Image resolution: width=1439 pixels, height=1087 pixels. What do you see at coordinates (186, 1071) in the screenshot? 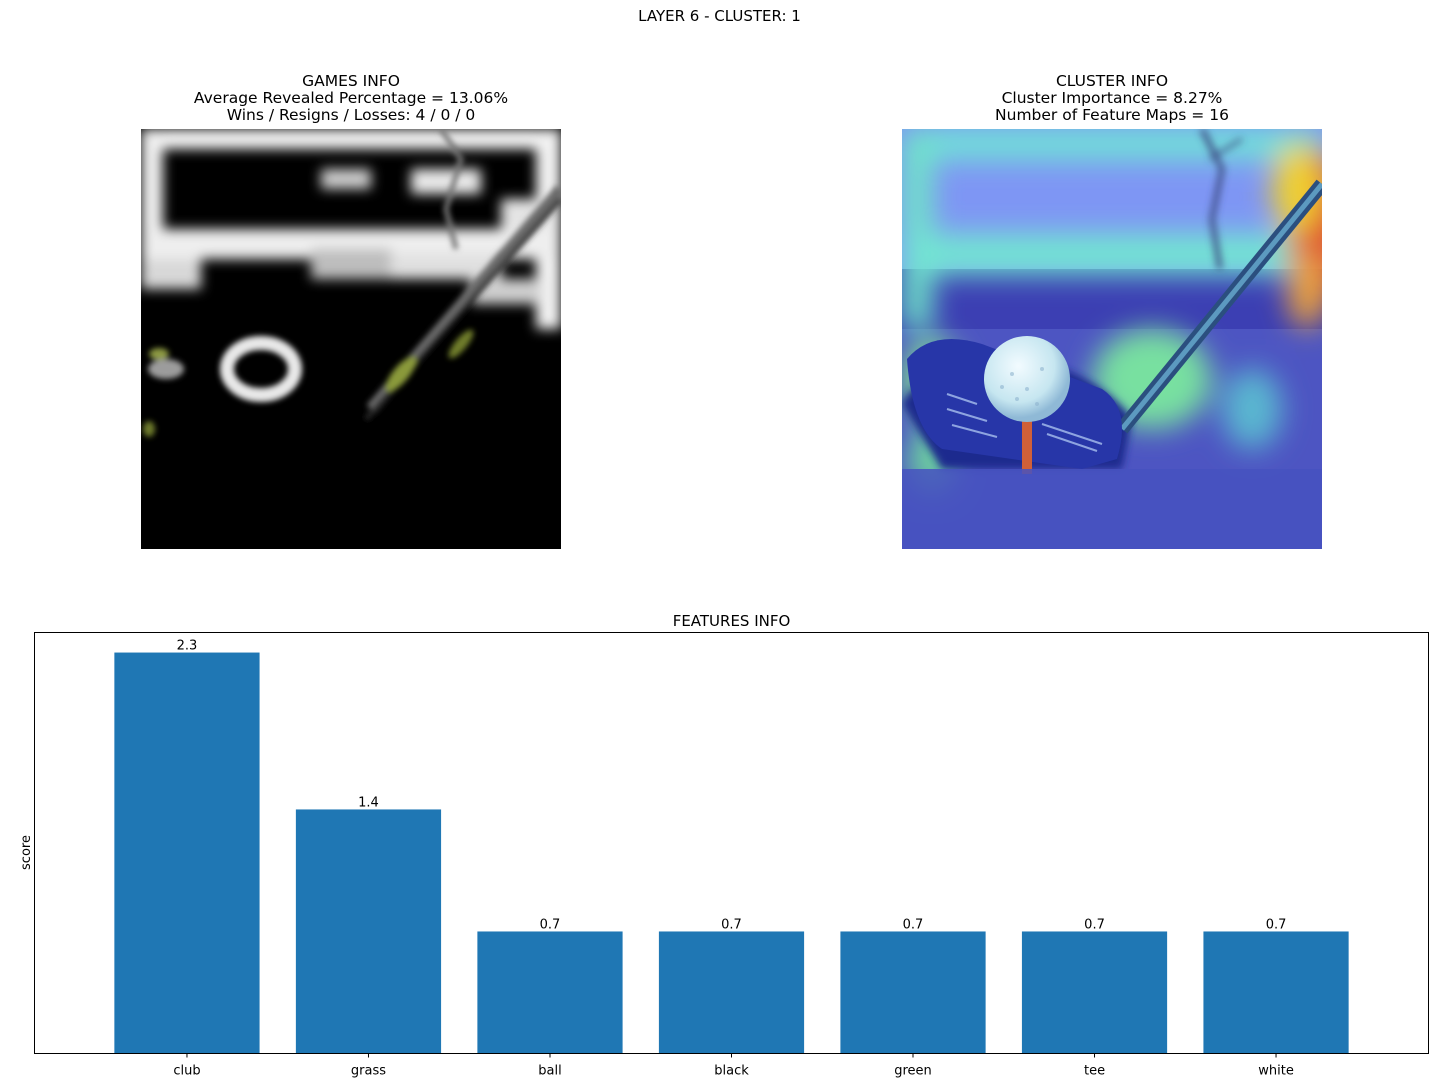
I see `x-tick-label-club: club` at bounding box center [186, 1071].